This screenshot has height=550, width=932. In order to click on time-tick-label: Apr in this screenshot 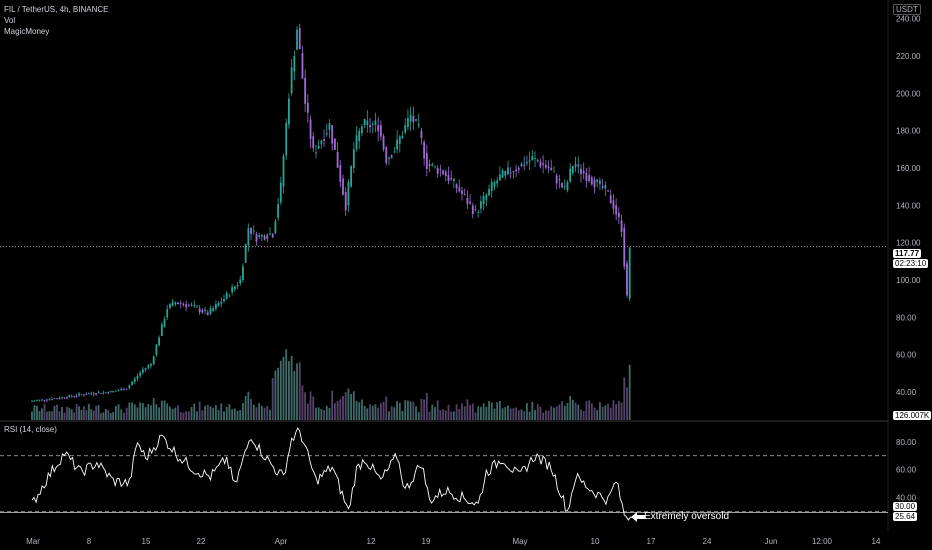, I will do `click(281, 541)`.